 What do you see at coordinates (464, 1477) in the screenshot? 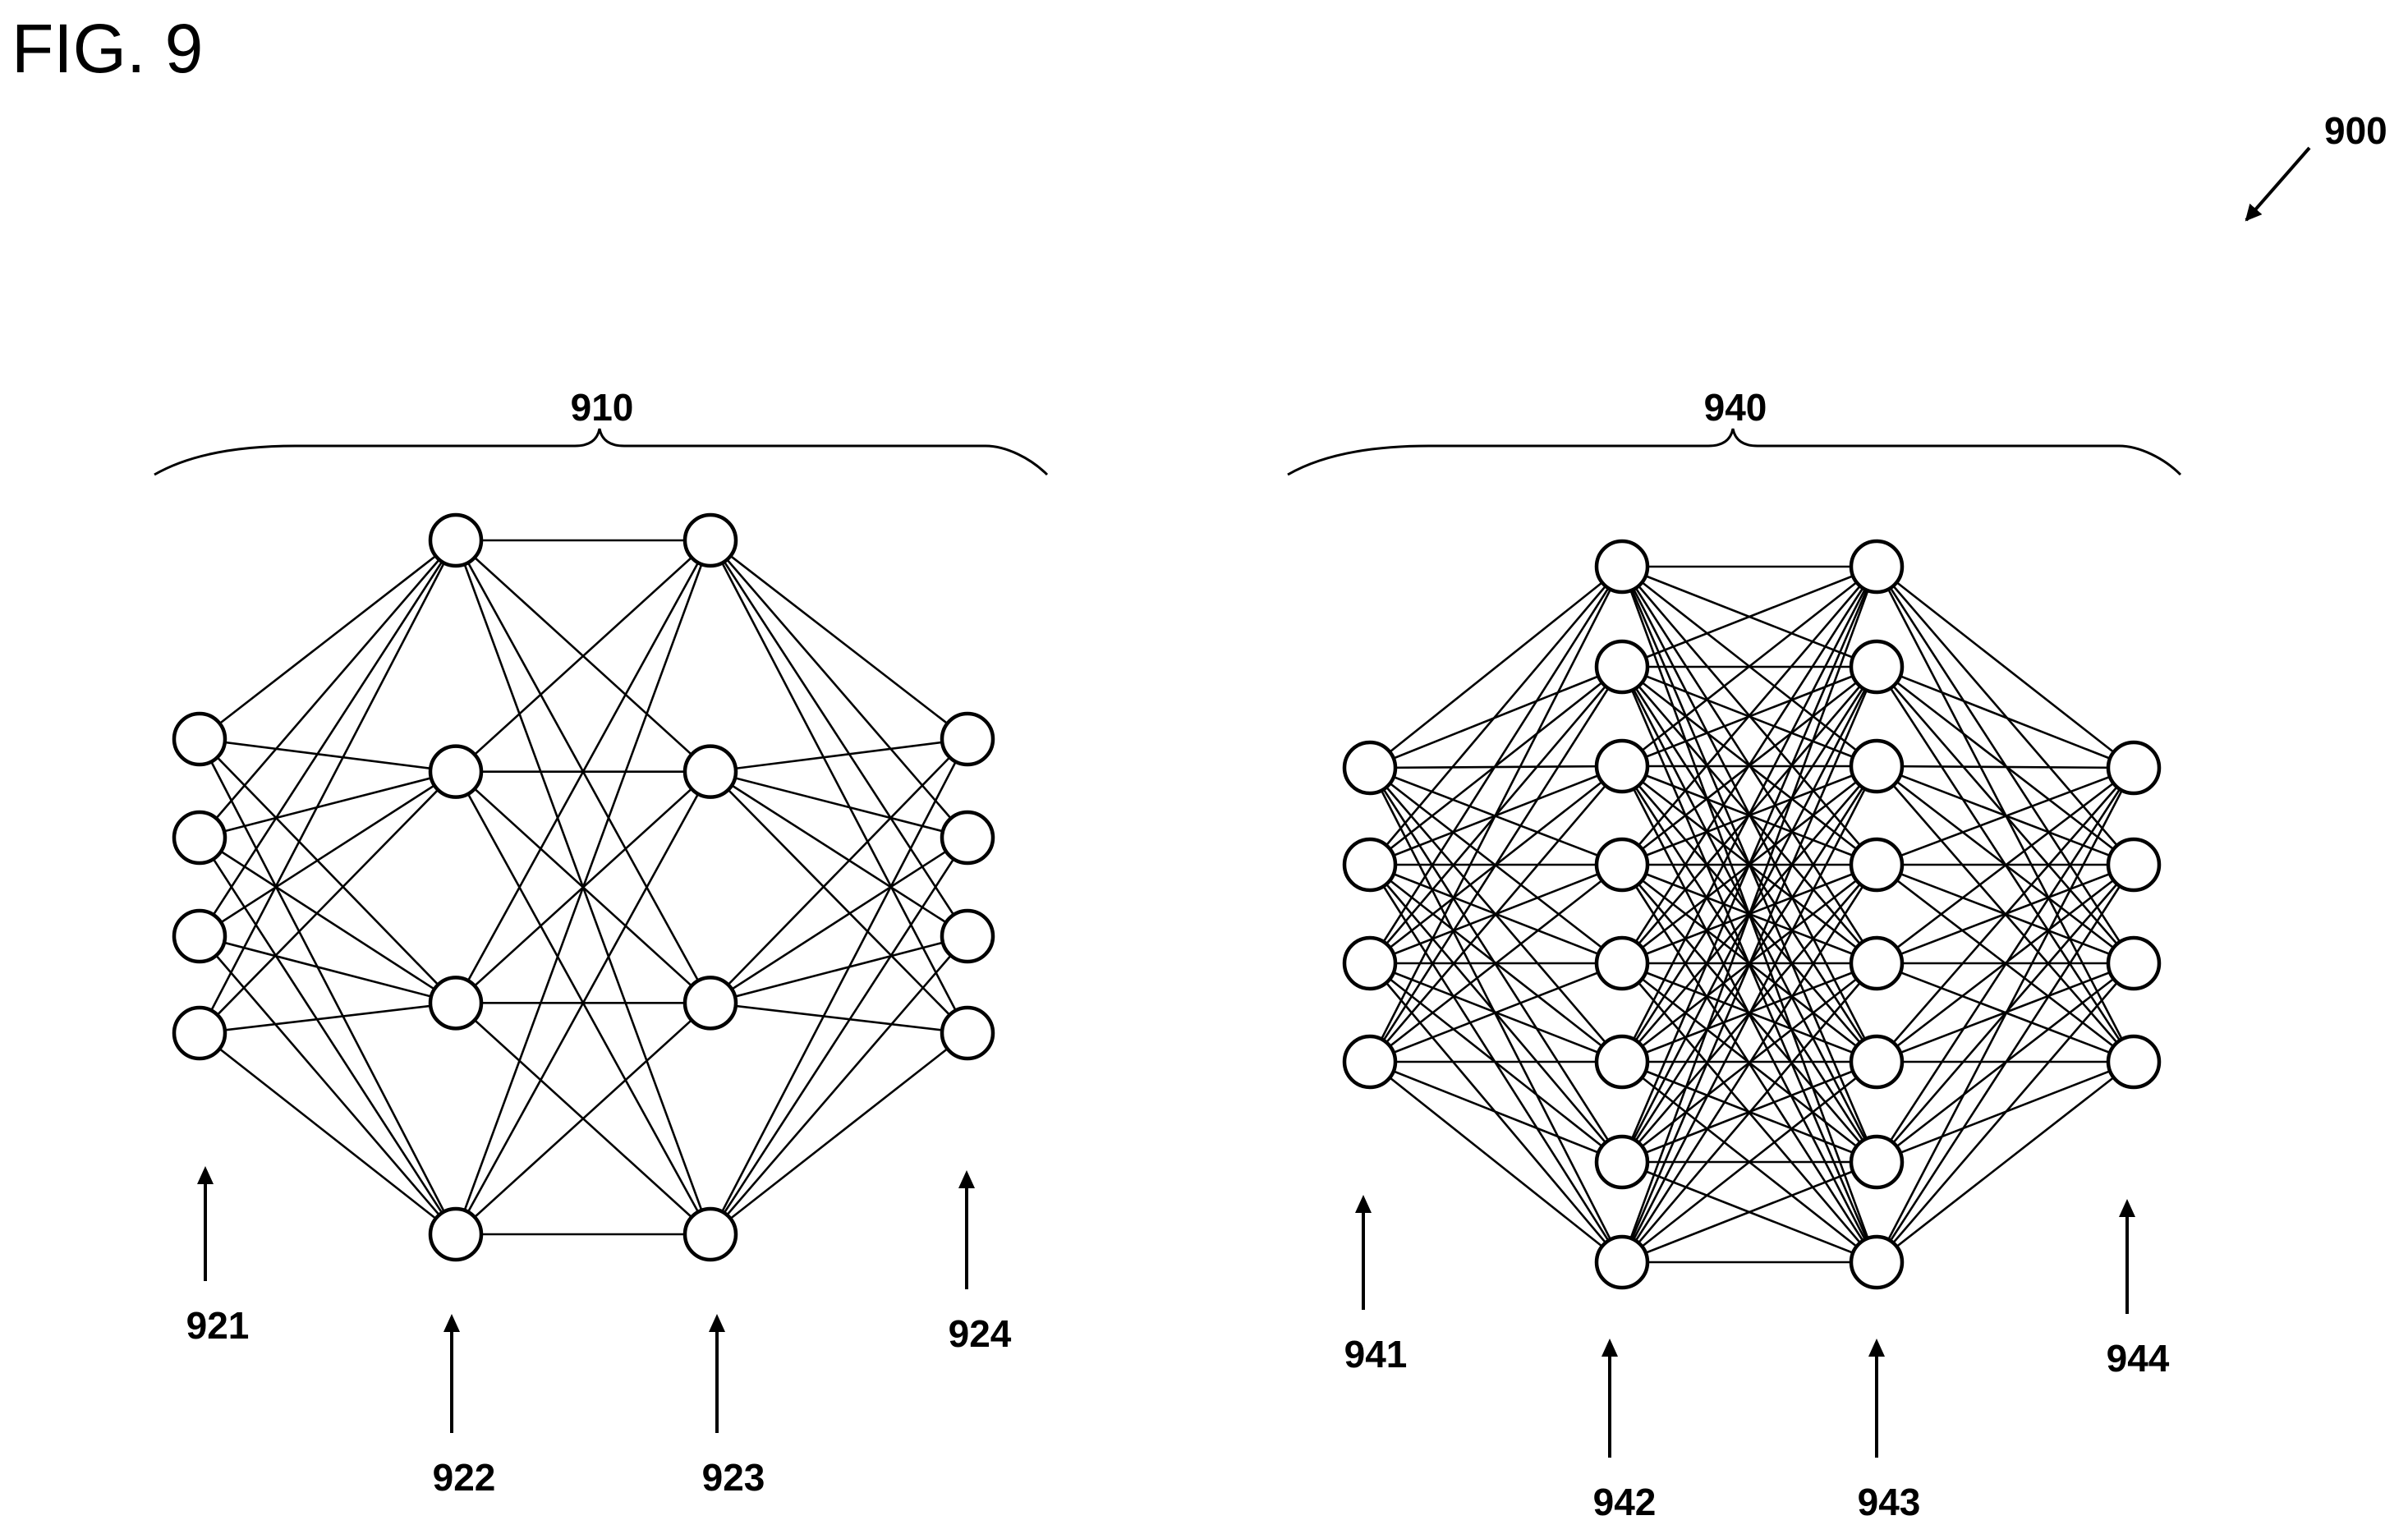
I see `layer-label: 922` at bounding box center [464, 1477].